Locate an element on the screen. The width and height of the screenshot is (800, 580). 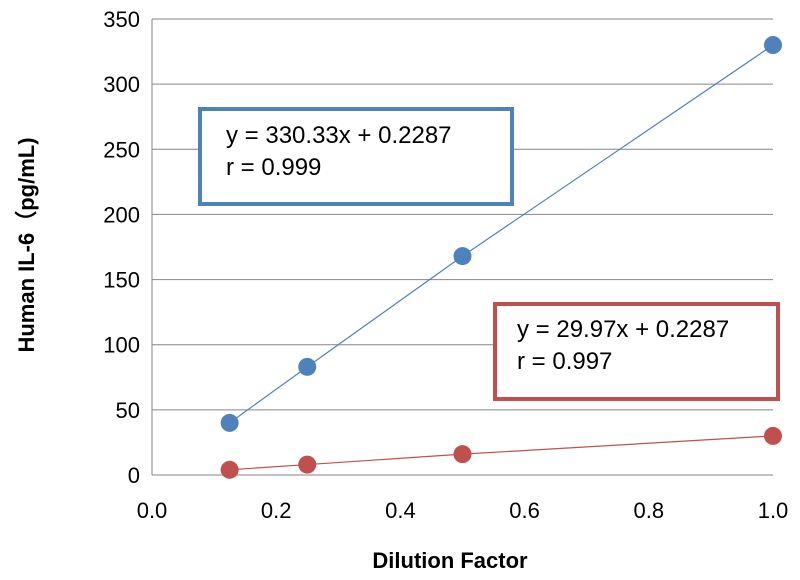
equation-box-series-2-frame is located at coordinates (636, 351).